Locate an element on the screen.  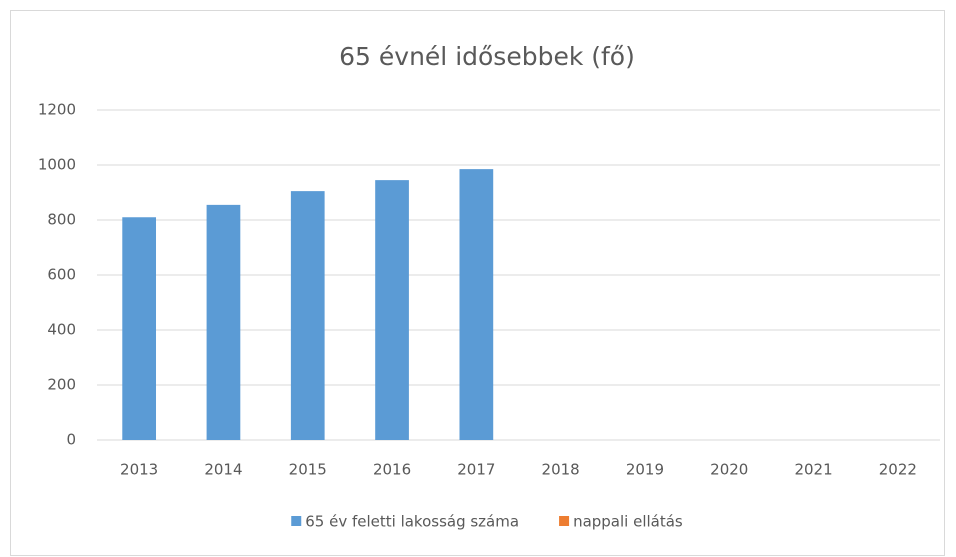
x-tick-label: 2017 is located at coordinates (476, 470).